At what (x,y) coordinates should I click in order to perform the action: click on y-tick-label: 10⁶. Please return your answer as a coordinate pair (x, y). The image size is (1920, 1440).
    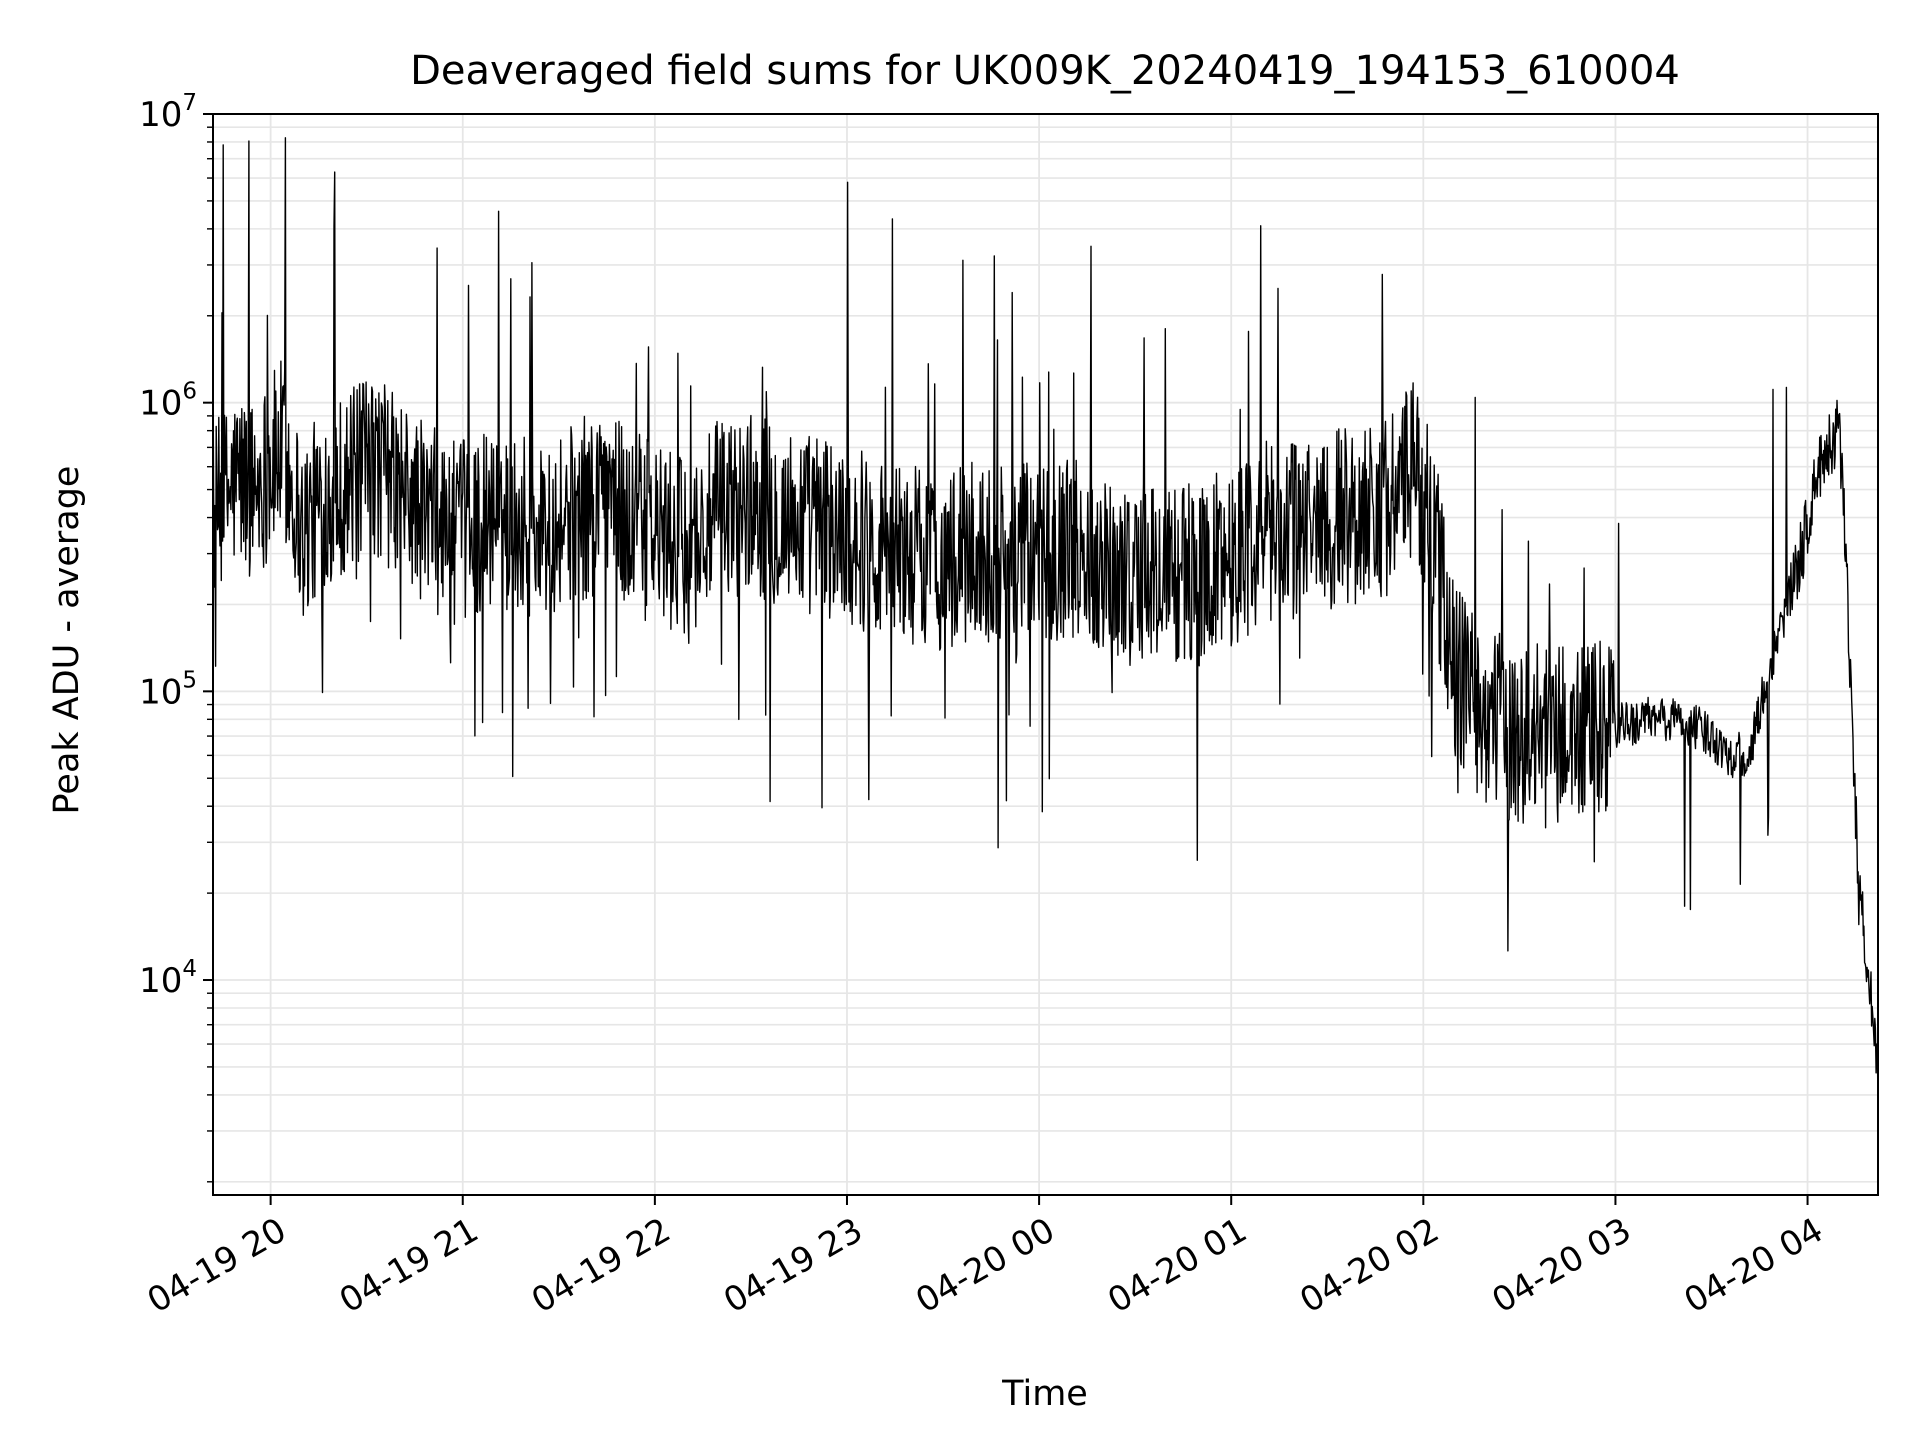
    Looking at the image, I should click on (168, 401).